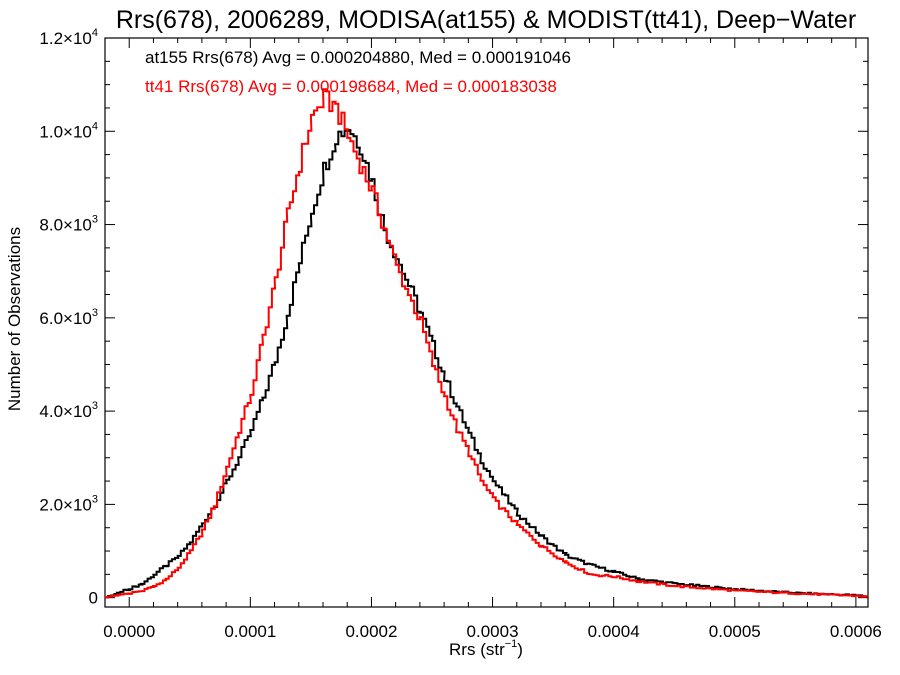 This screenshot has height=675, width=900. What do you see at coordinates (129, 631) in the screenshot?
I see `x-tick-label: 0.0000` at bounding box center [129, 631].